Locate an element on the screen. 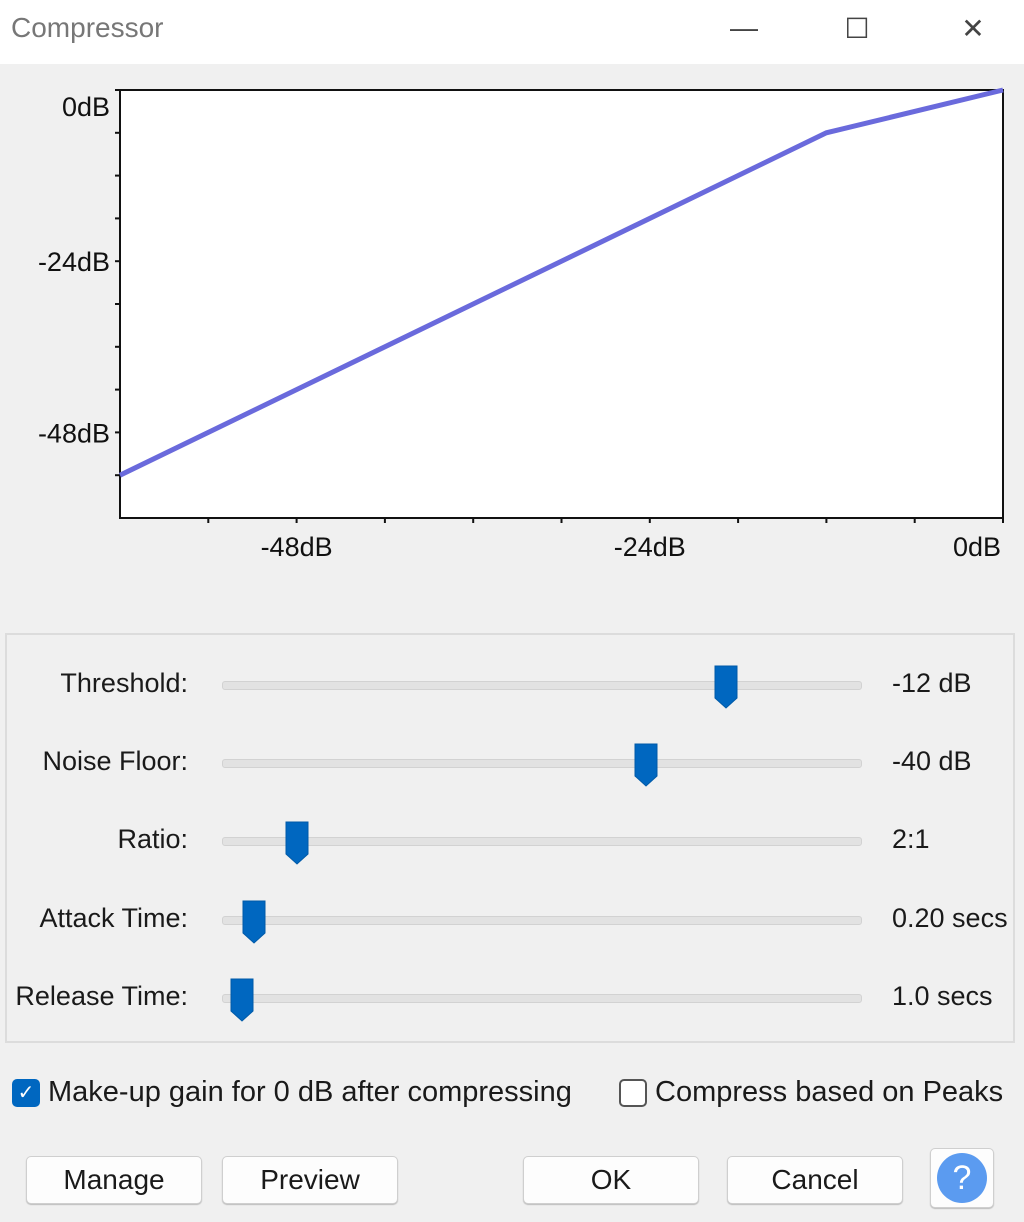 The height and width of the screenshot is (1222, 1024). slider-row: Ratio: 2:1 is located at coordinates (512, 843).